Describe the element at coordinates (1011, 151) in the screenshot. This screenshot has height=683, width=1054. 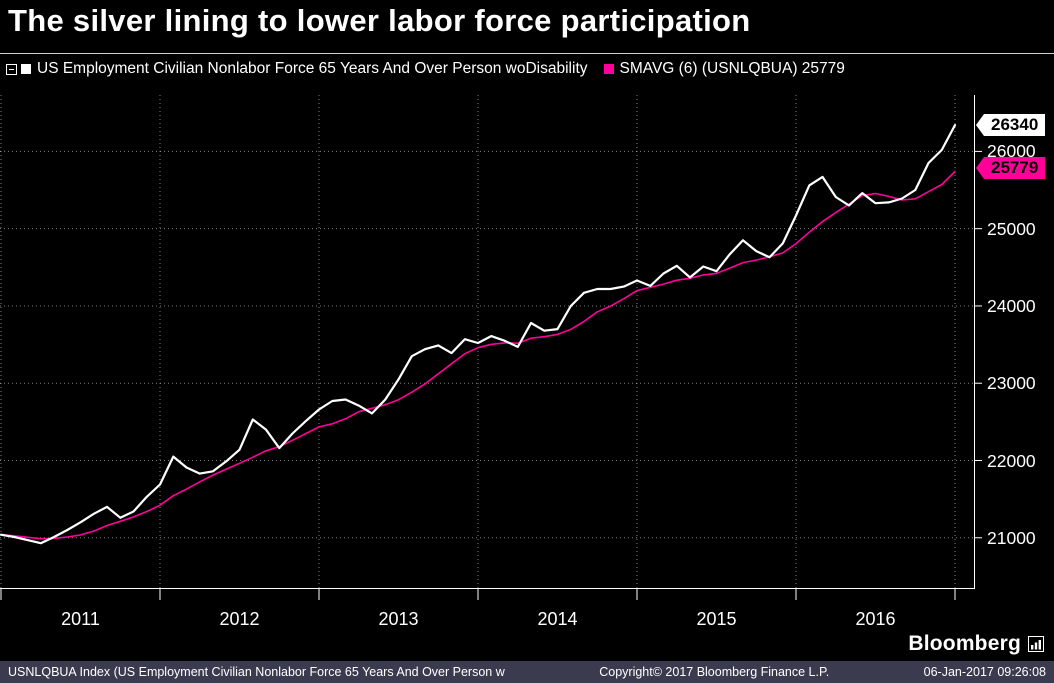
I see `y-axis-label: 26000` at that location.